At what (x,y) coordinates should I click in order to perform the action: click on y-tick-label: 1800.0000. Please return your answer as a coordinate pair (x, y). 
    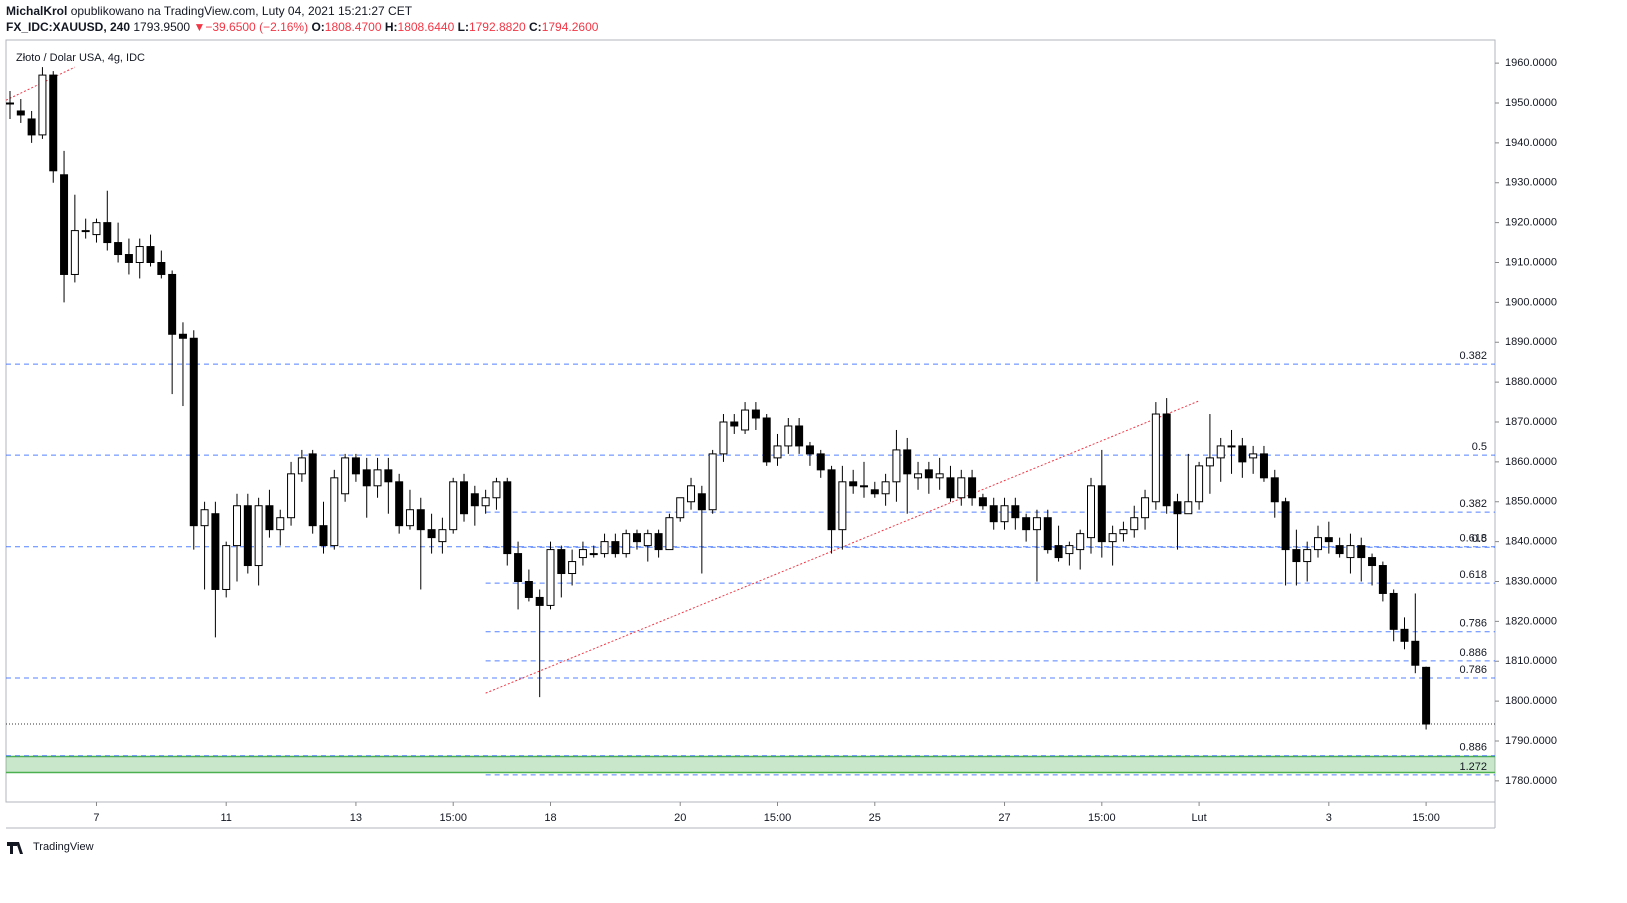
    Looking at the image, I should click on (1531, 701).